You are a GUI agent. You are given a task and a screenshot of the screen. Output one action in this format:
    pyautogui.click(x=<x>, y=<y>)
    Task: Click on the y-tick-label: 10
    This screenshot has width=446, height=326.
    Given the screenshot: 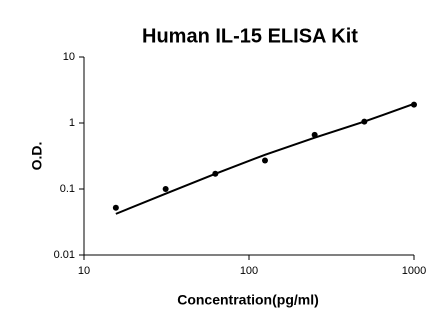 What is the action you would take?
    pyautogui.click(x=69, y=57)
    